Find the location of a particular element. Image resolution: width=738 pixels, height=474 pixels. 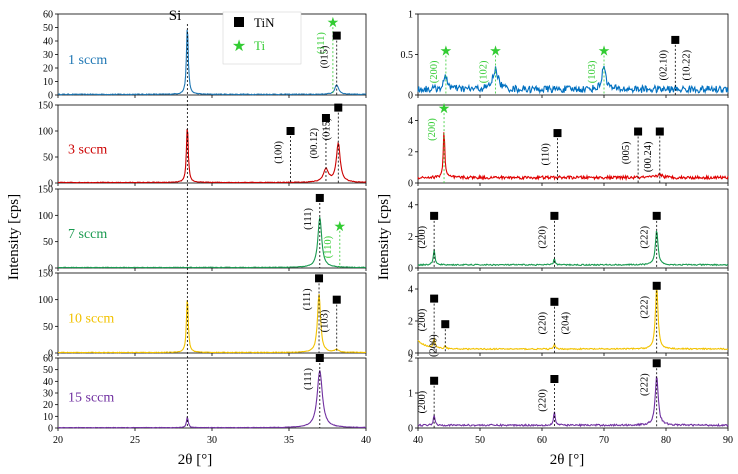

x-tick-label: 50 is located at coordinates (480, 440).